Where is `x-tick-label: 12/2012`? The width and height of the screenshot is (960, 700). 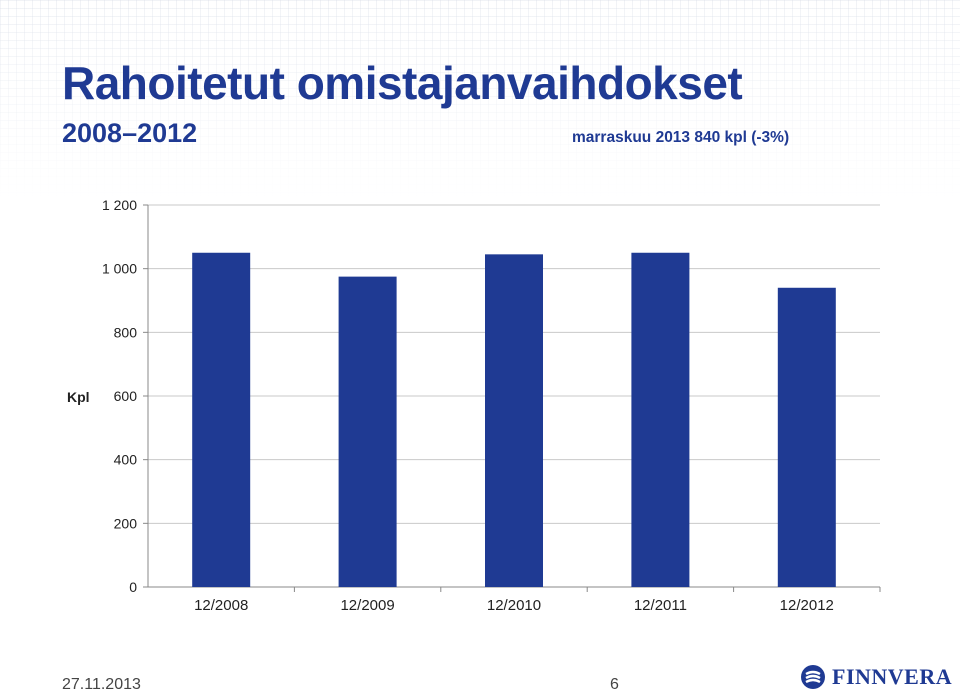 x-tick-label: 12/2012 is located at coordinates (807, 605).